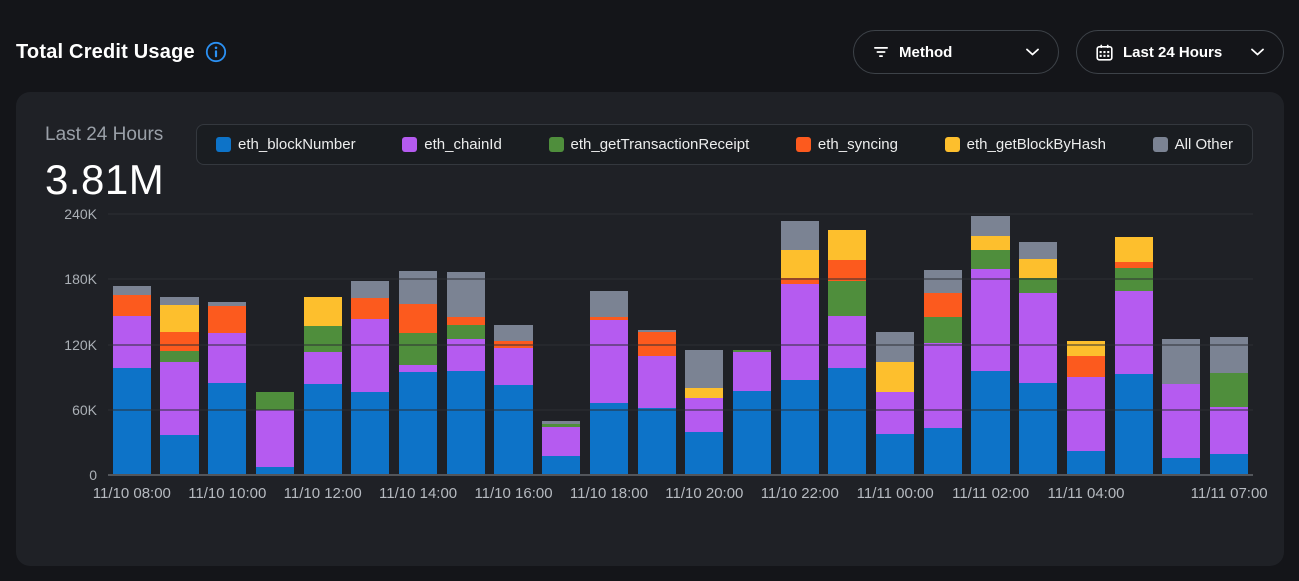  Describe the element at coordinates (956, 52) in the screenshot. I see `method-filter-button: Method` at that location.